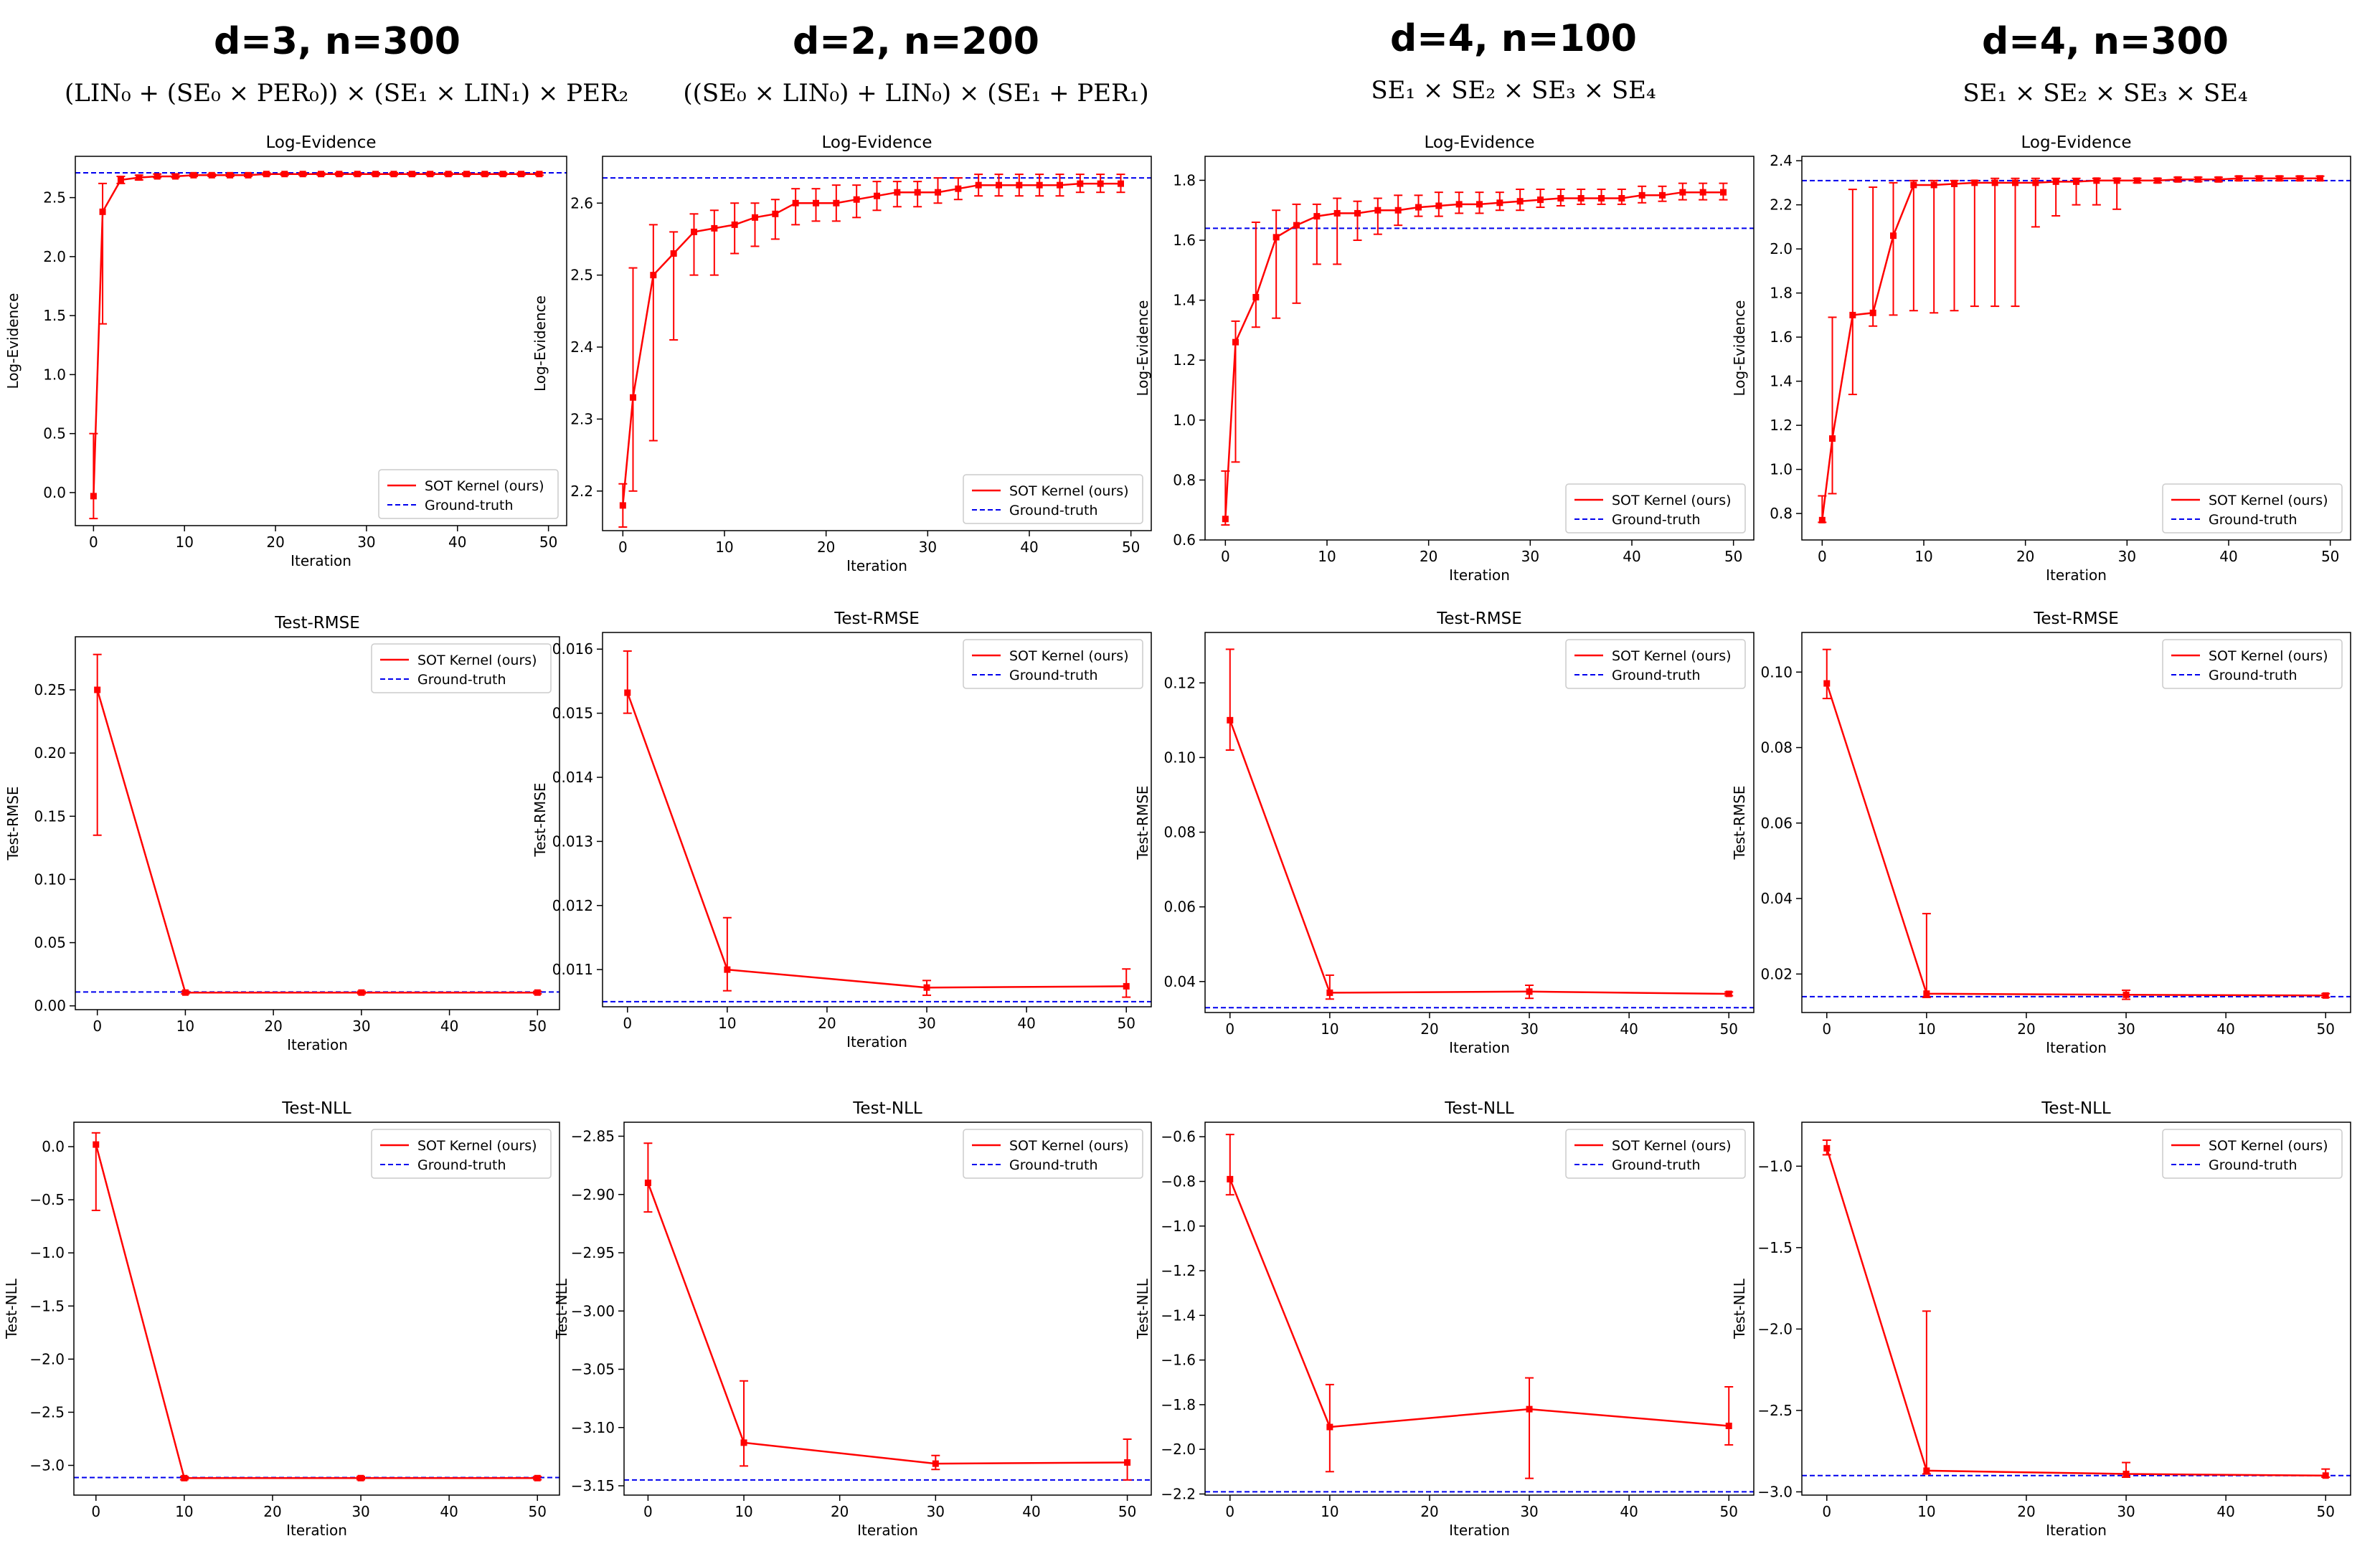 This screenshot has height=1541, width=2380. Describe the element at coordinates (581, 275) in the screenshot. I see `y-tick-label: 2.5` at that location.